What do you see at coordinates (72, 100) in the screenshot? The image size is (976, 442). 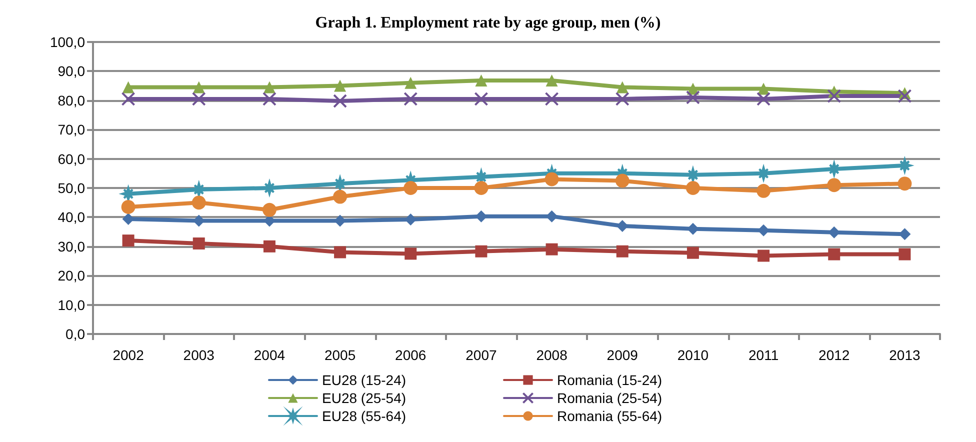 I see `y-tick-label: 80,0` at bounding box center [72, 100].